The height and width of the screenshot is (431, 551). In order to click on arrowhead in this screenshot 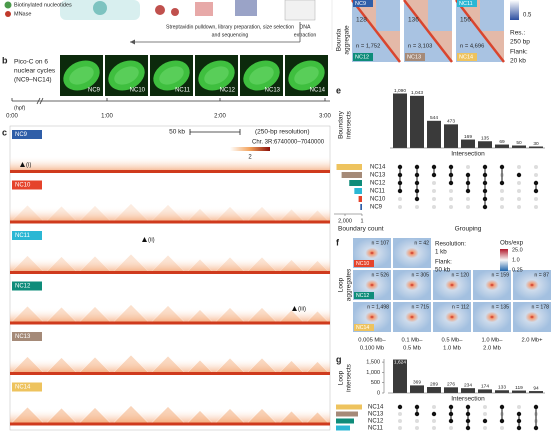, I will do `click(132, 42)`.